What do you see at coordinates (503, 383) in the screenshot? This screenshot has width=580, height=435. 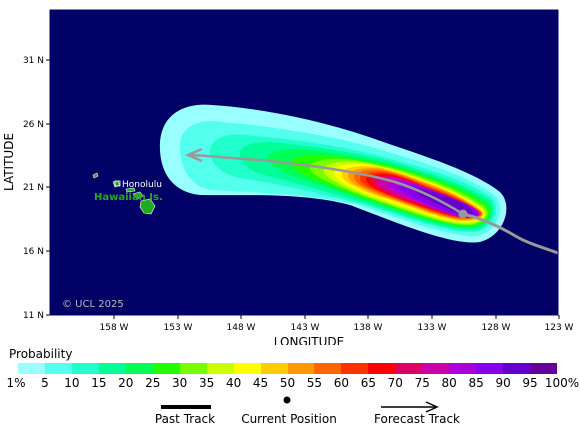 I see `legend-label: 90` at bounding box center [503, 383].